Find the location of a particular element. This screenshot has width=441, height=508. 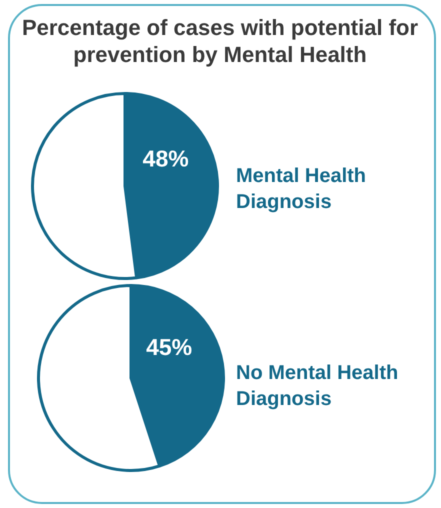

chart-title: Percentage of cases with potential for prevention by Mental Health is located at coordinates (220, 41).